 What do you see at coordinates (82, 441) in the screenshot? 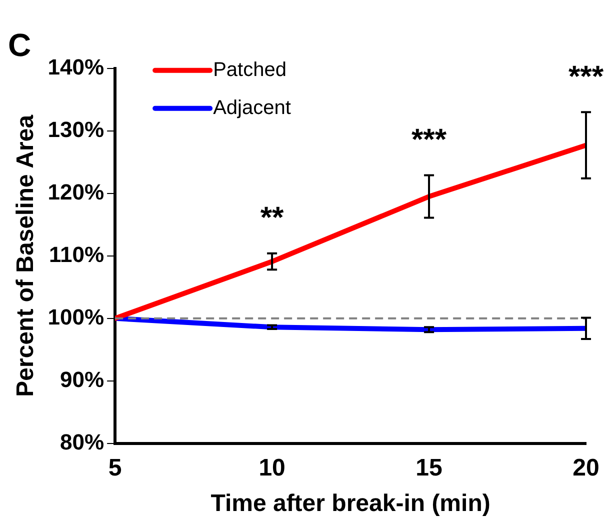
I see `y-tick-label: 80%` at bounding box center [82, 441].